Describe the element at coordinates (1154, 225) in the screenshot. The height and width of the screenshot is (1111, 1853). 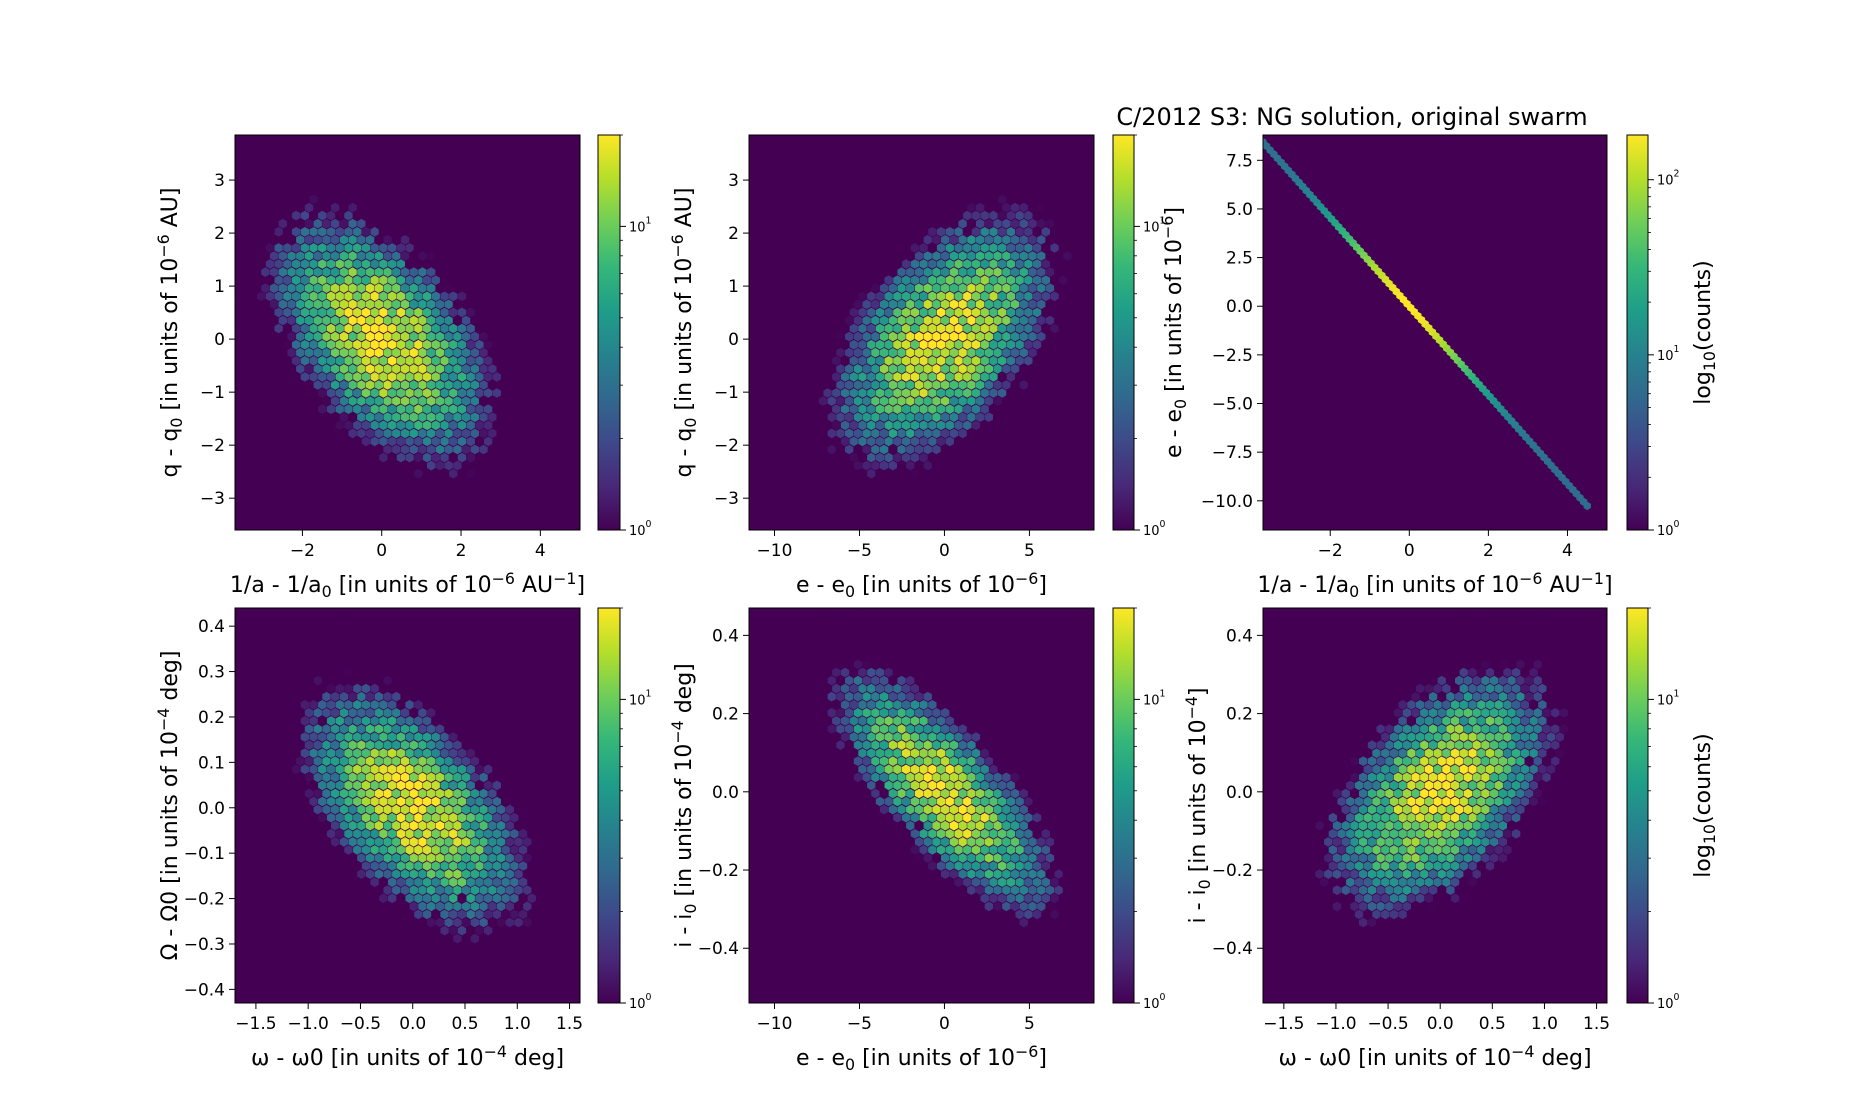
I see `colorbar-tick-label: 101` at that location.